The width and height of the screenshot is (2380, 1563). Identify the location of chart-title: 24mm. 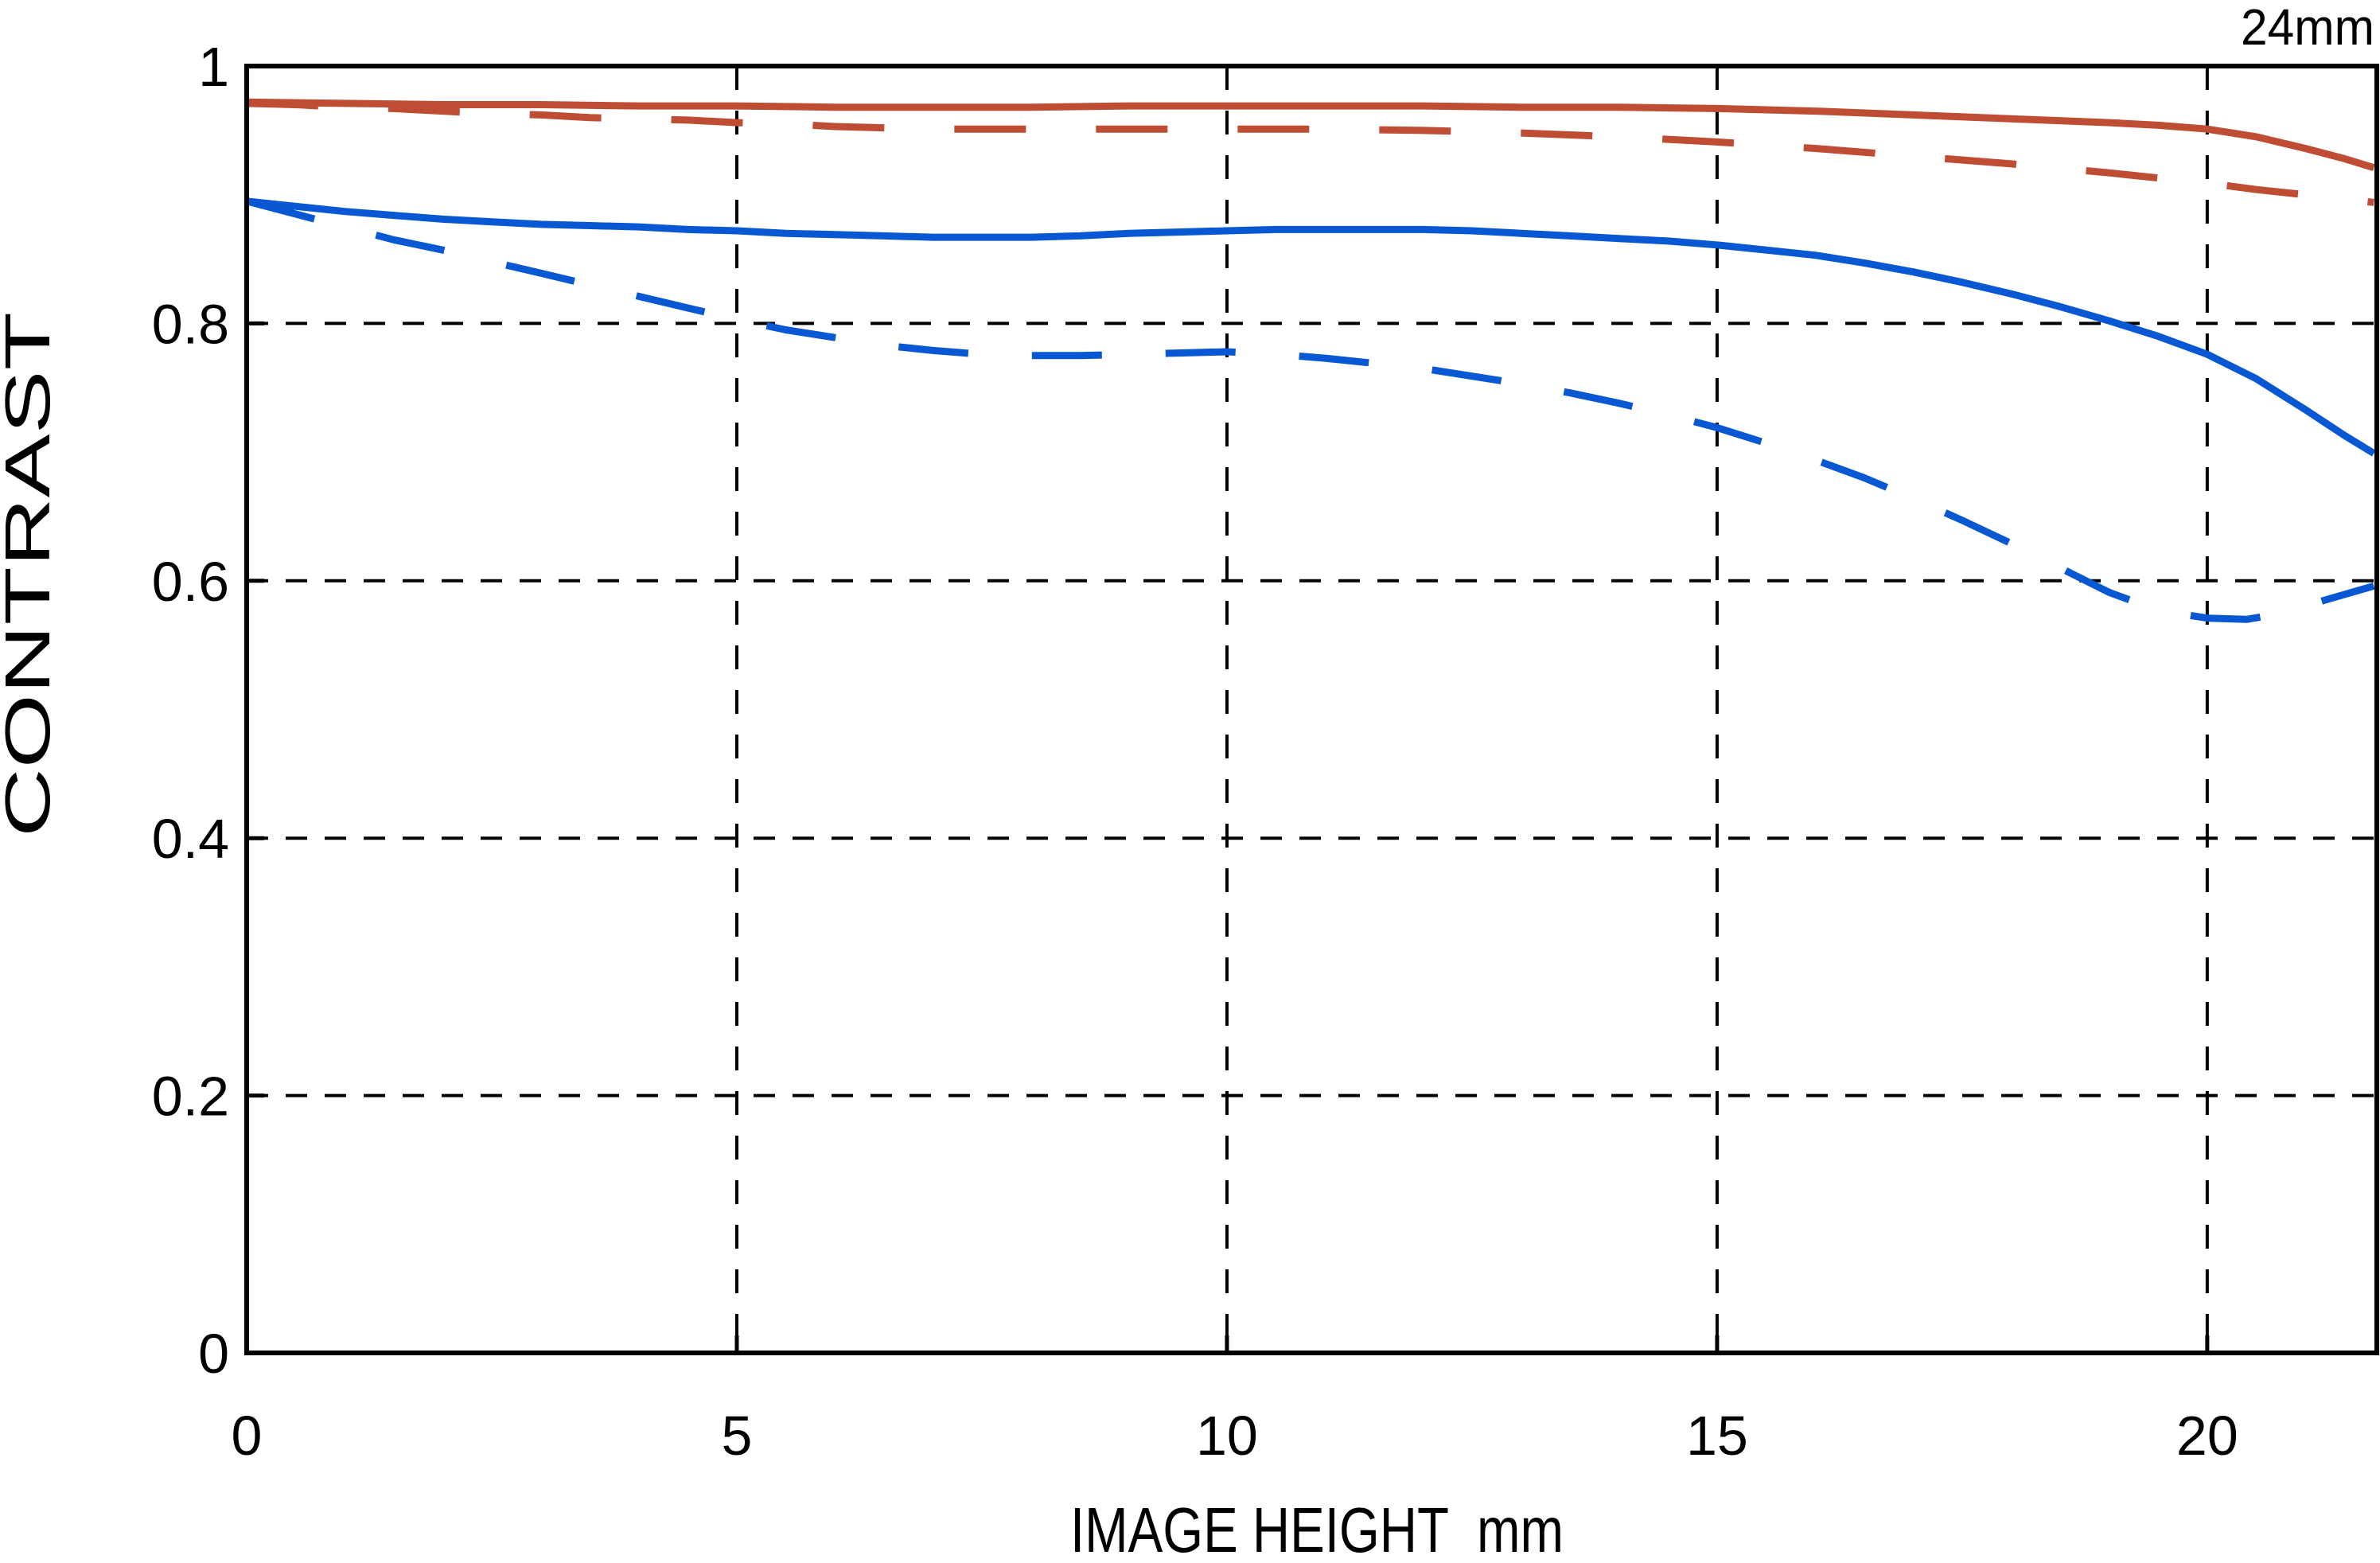
(2307, 28).